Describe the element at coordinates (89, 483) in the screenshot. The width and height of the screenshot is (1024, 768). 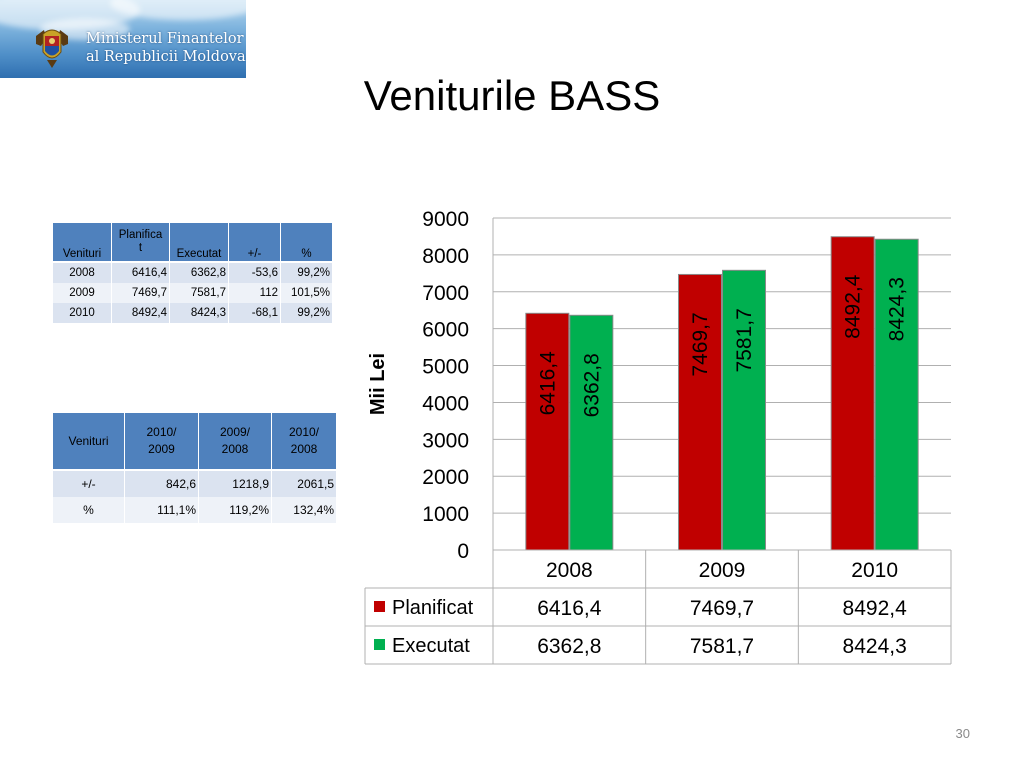
I see `table-cell: +/-` at that location.